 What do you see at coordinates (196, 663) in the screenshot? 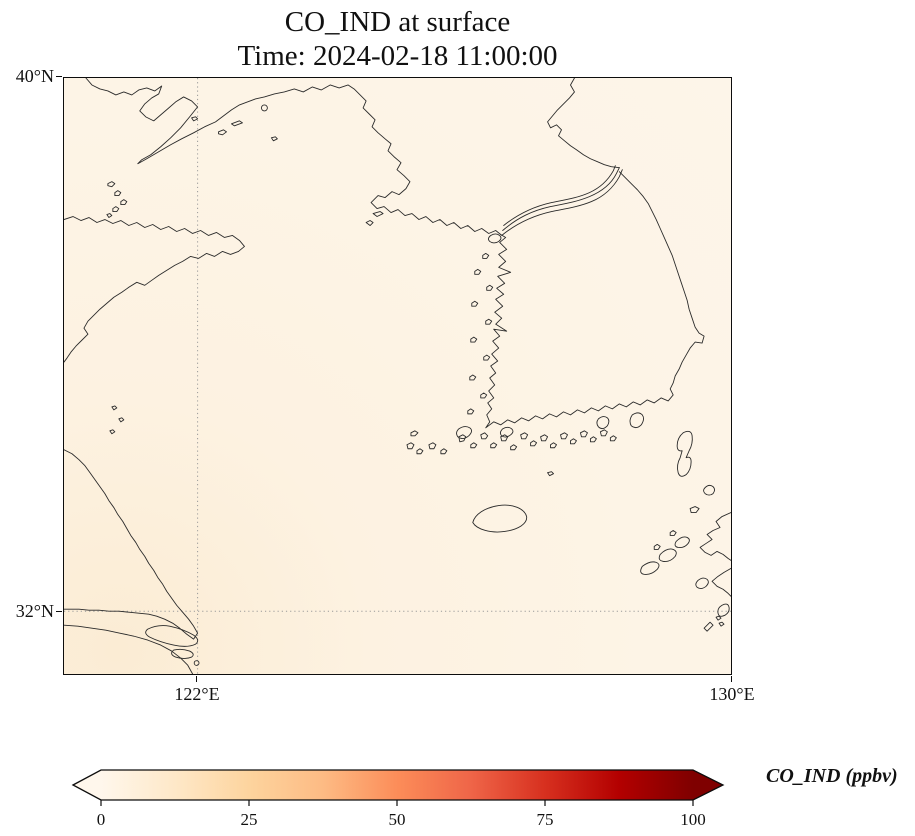
I see `islet-yangtze` at bounding box center [196, 663].